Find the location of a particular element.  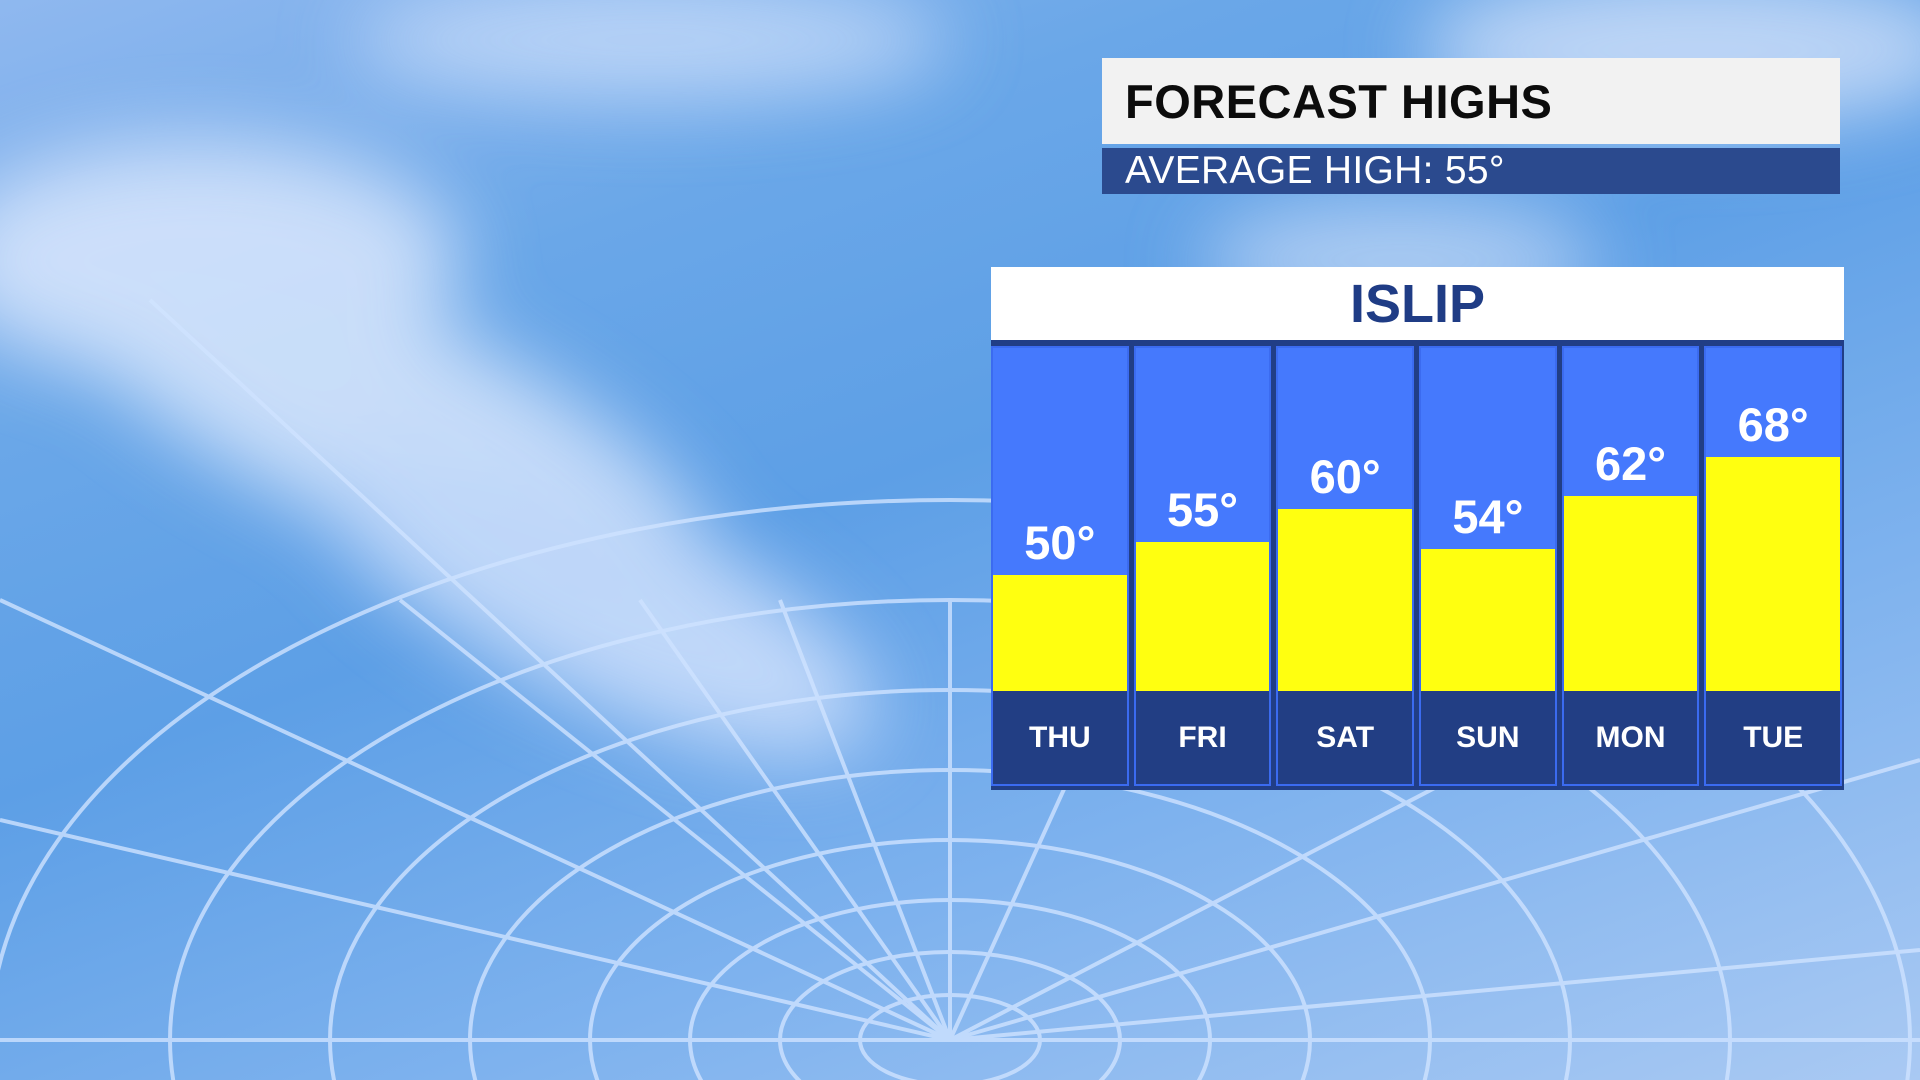

day-label: SAT is located at coordinates (1345, 737).